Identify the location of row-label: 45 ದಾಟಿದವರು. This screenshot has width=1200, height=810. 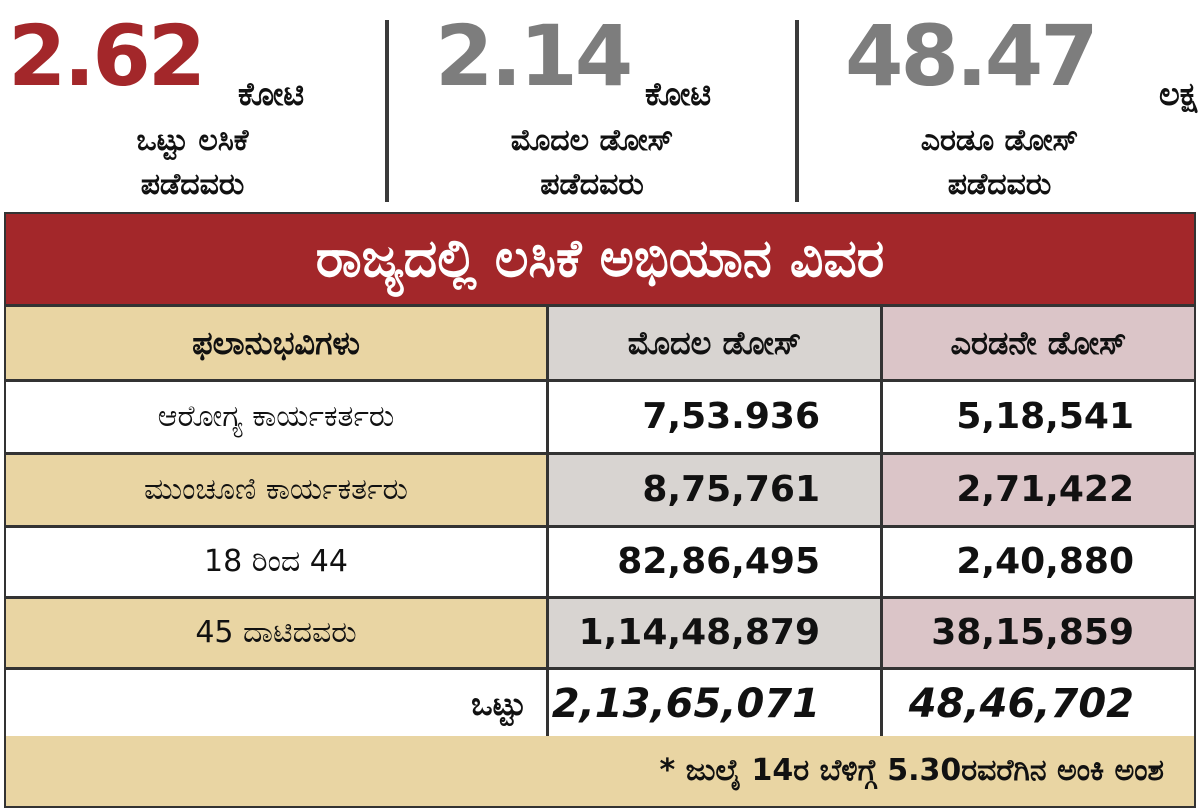
(276, 633).